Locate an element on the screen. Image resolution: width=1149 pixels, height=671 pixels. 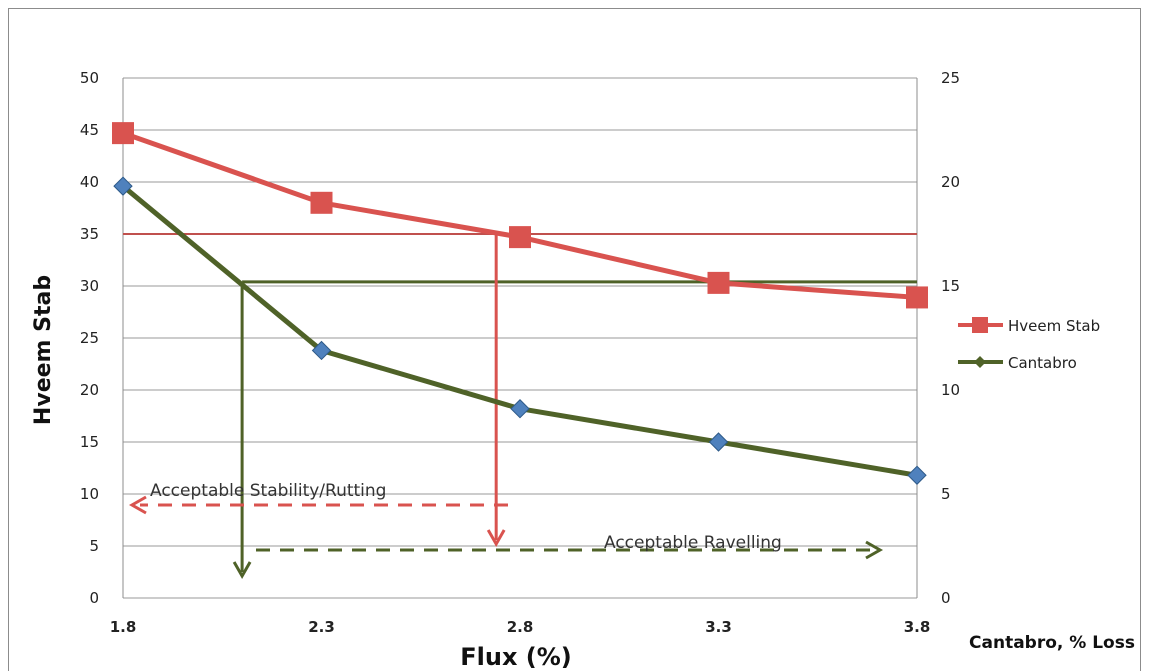
stability-drop-arrowhead is located at coordinates (496, 538).